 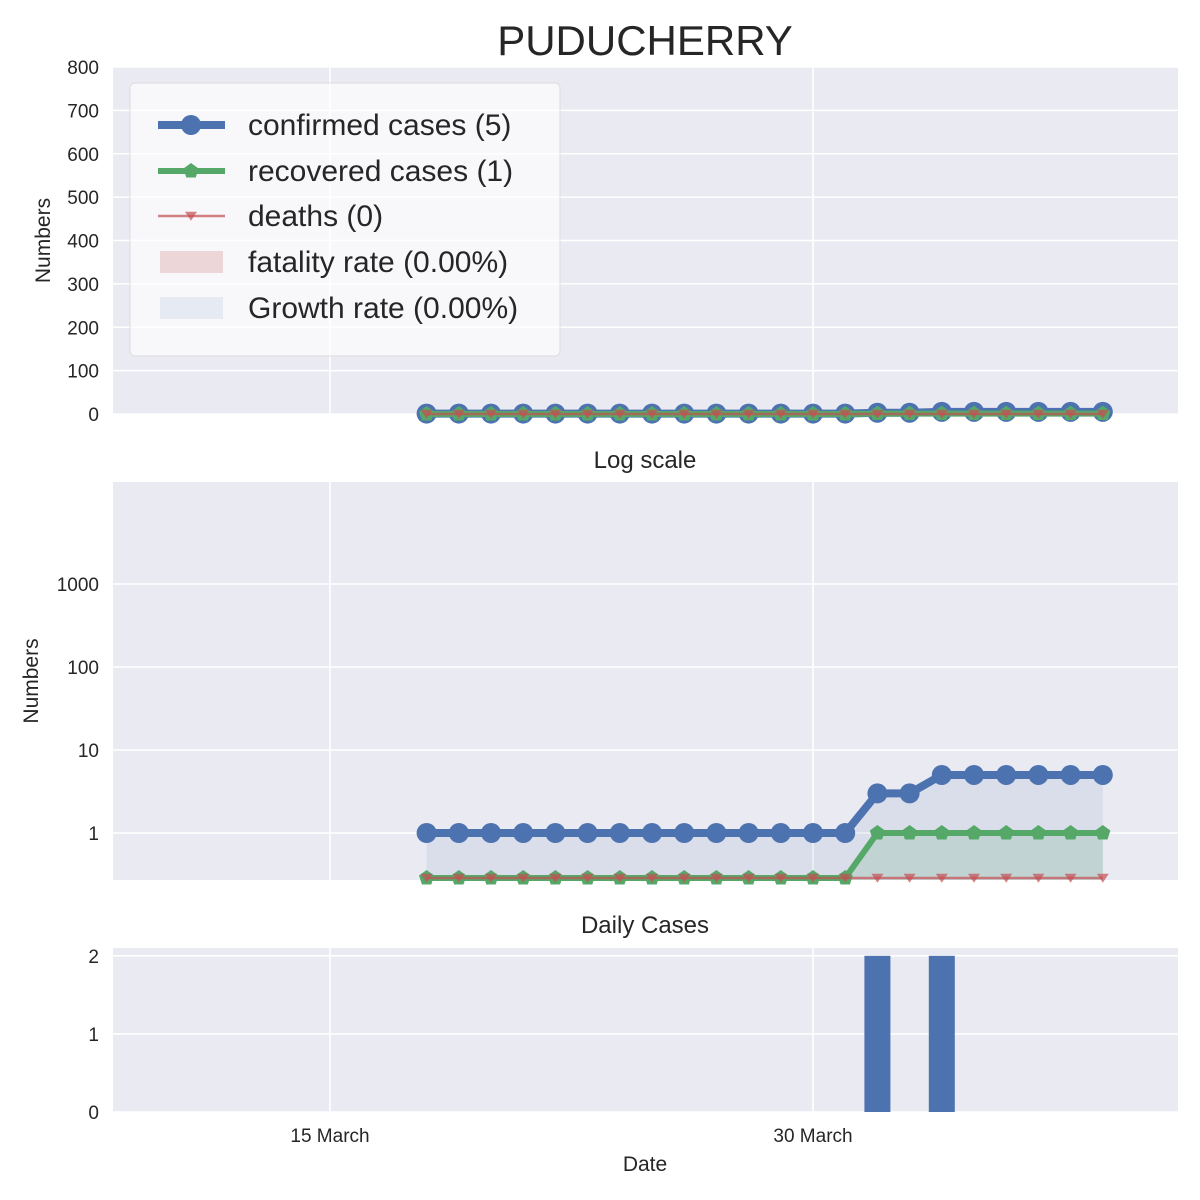 I want to click on y-tick-label: 200, so click(x=83, y=328).